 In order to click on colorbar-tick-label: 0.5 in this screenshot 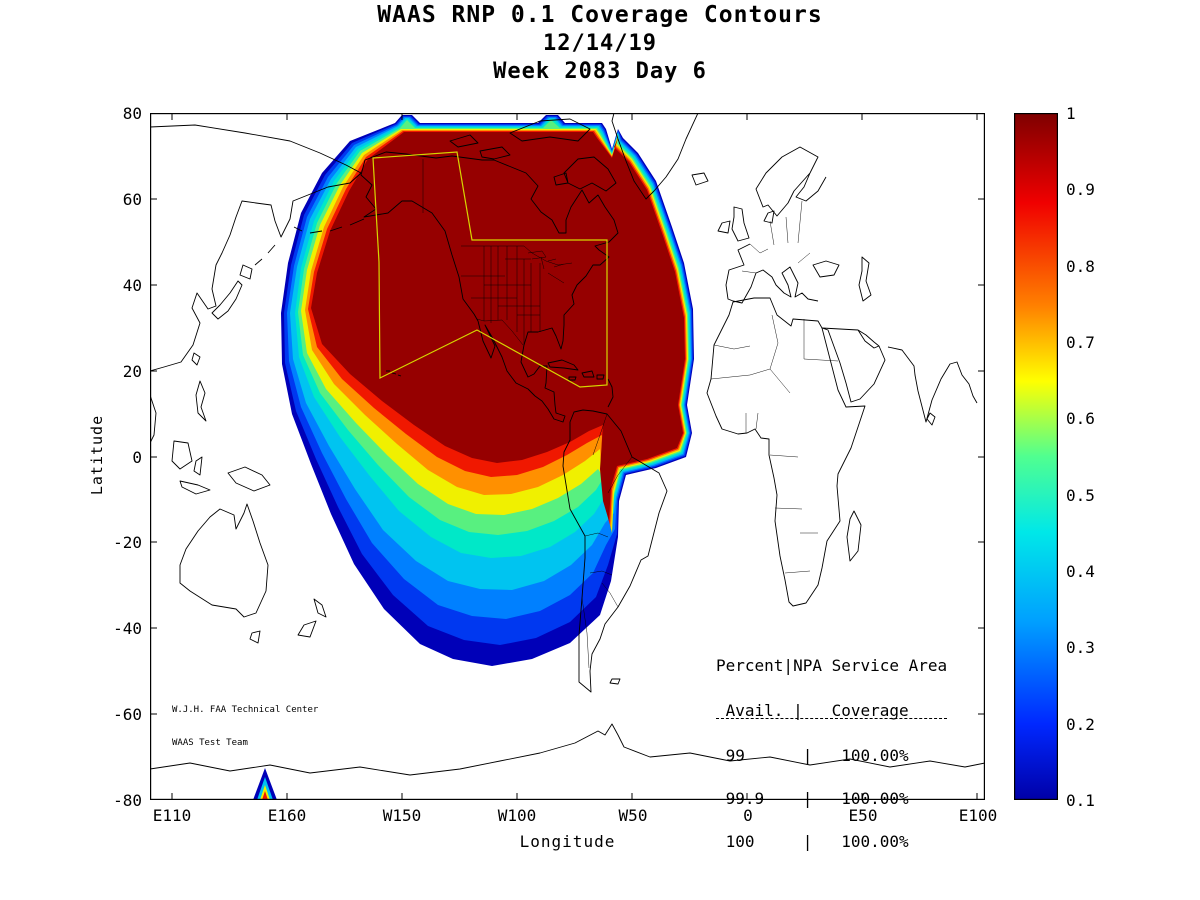, I will do `click(1080, 495)`.